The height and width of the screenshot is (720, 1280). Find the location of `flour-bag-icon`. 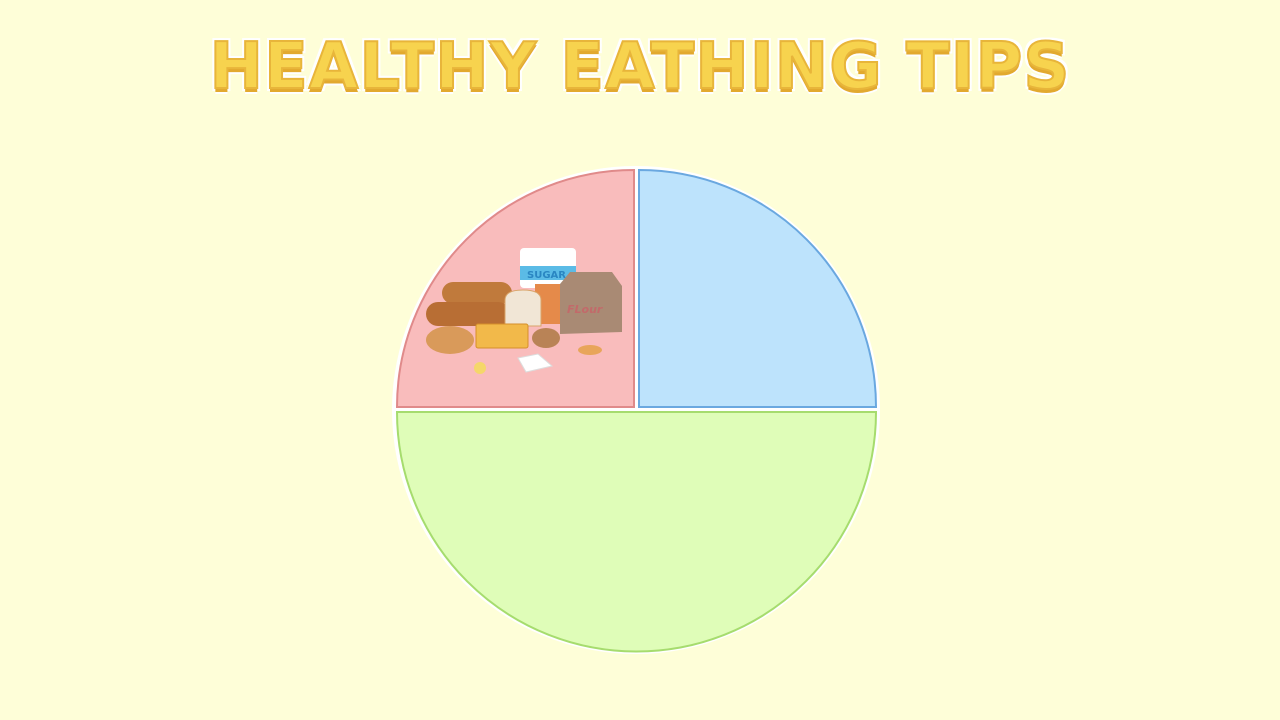

flour-bag-icon is located at coordinates (591, 303).